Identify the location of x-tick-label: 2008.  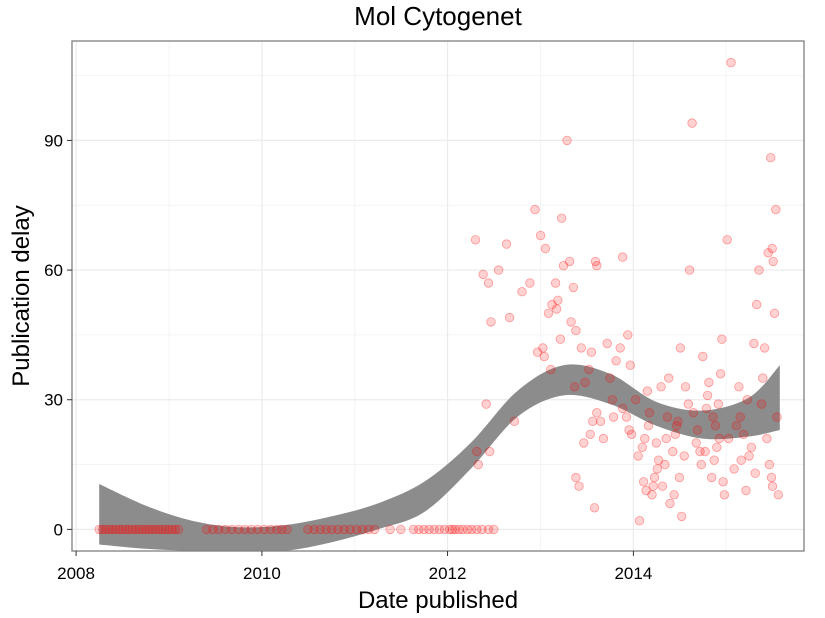
(76, 573).